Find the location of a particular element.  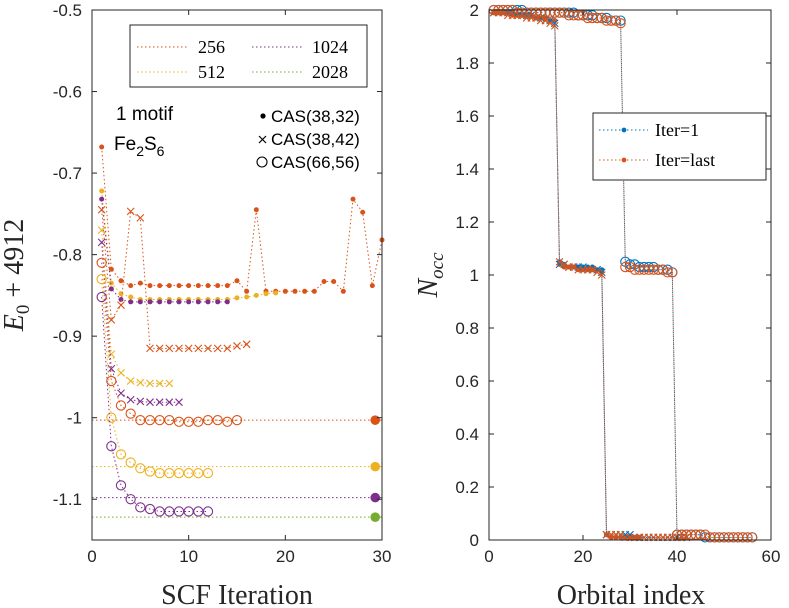

cas-38-32-label: CAS(38,32) is located at coordinates (315, 116).